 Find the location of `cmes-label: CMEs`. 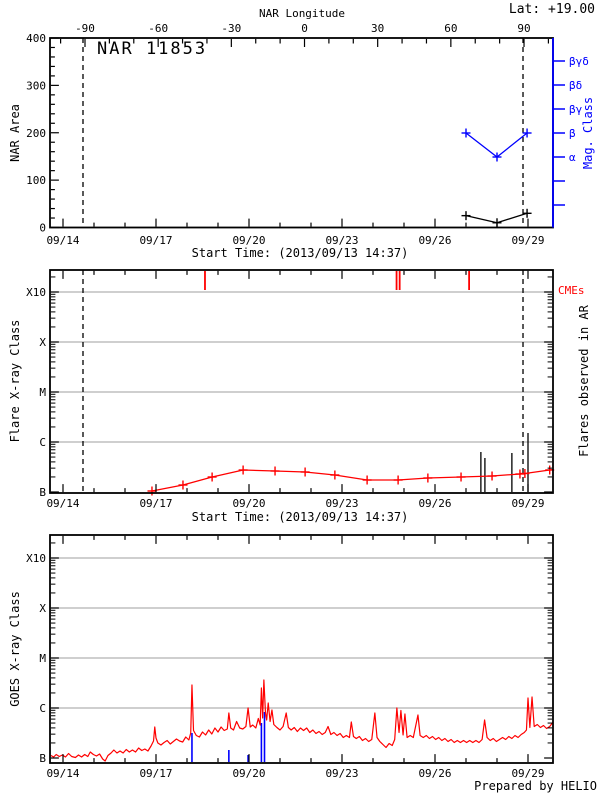

cmes-label: CMEs is located at coordinates (571, 290).